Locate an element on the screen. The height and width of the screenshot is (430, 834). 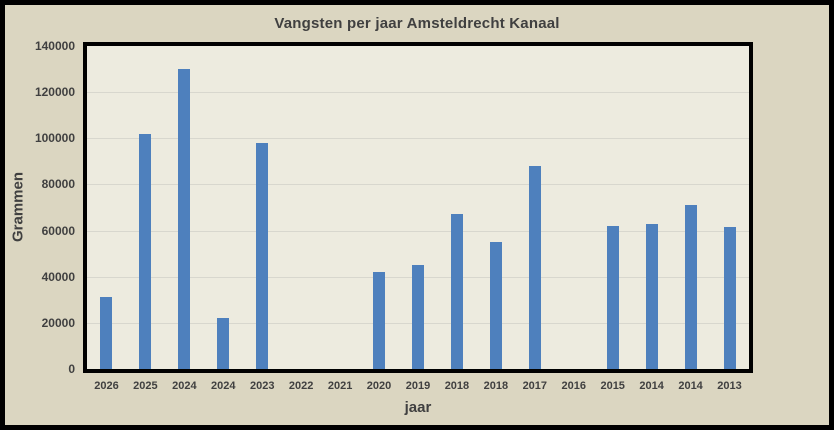
bar-2023 is located at coordinates (262, 255).